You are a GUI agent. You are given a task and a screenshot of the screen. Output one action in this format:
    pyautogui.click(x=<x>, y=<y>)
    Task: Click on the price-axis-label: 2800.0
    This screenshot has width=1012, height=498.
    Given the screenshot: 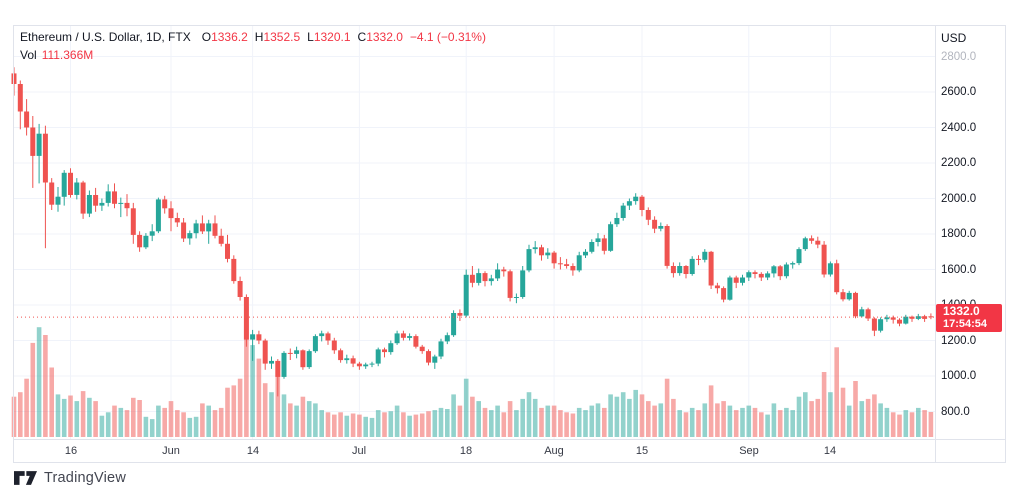 What is the action you would take?
    pyautogui.click(x=959, y=57)
    